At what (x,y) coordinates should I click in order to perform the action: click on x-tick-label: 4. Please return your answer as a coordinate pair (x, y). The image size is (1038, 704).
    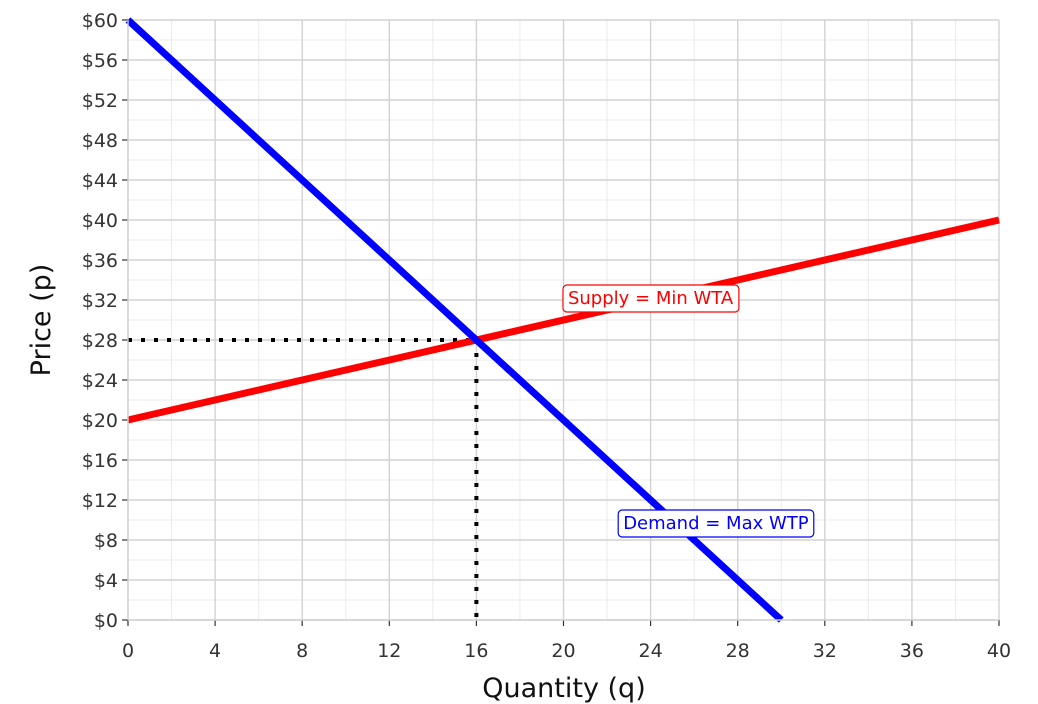
    Looking at the image, I should click on (215, 651).